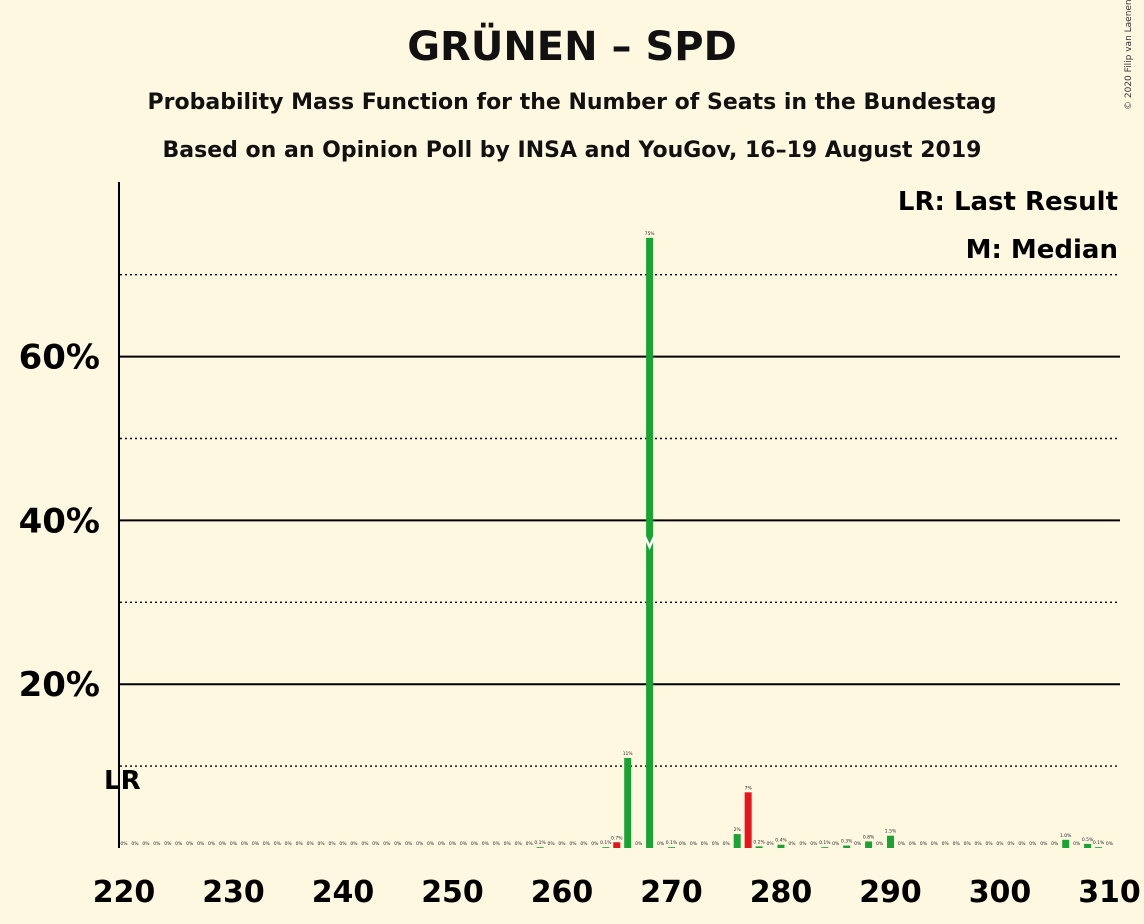  What do you see at coordinates (475, 844) in the screenshot?
I see `bar-label-252: 0%` at bounding box center [475, 844].